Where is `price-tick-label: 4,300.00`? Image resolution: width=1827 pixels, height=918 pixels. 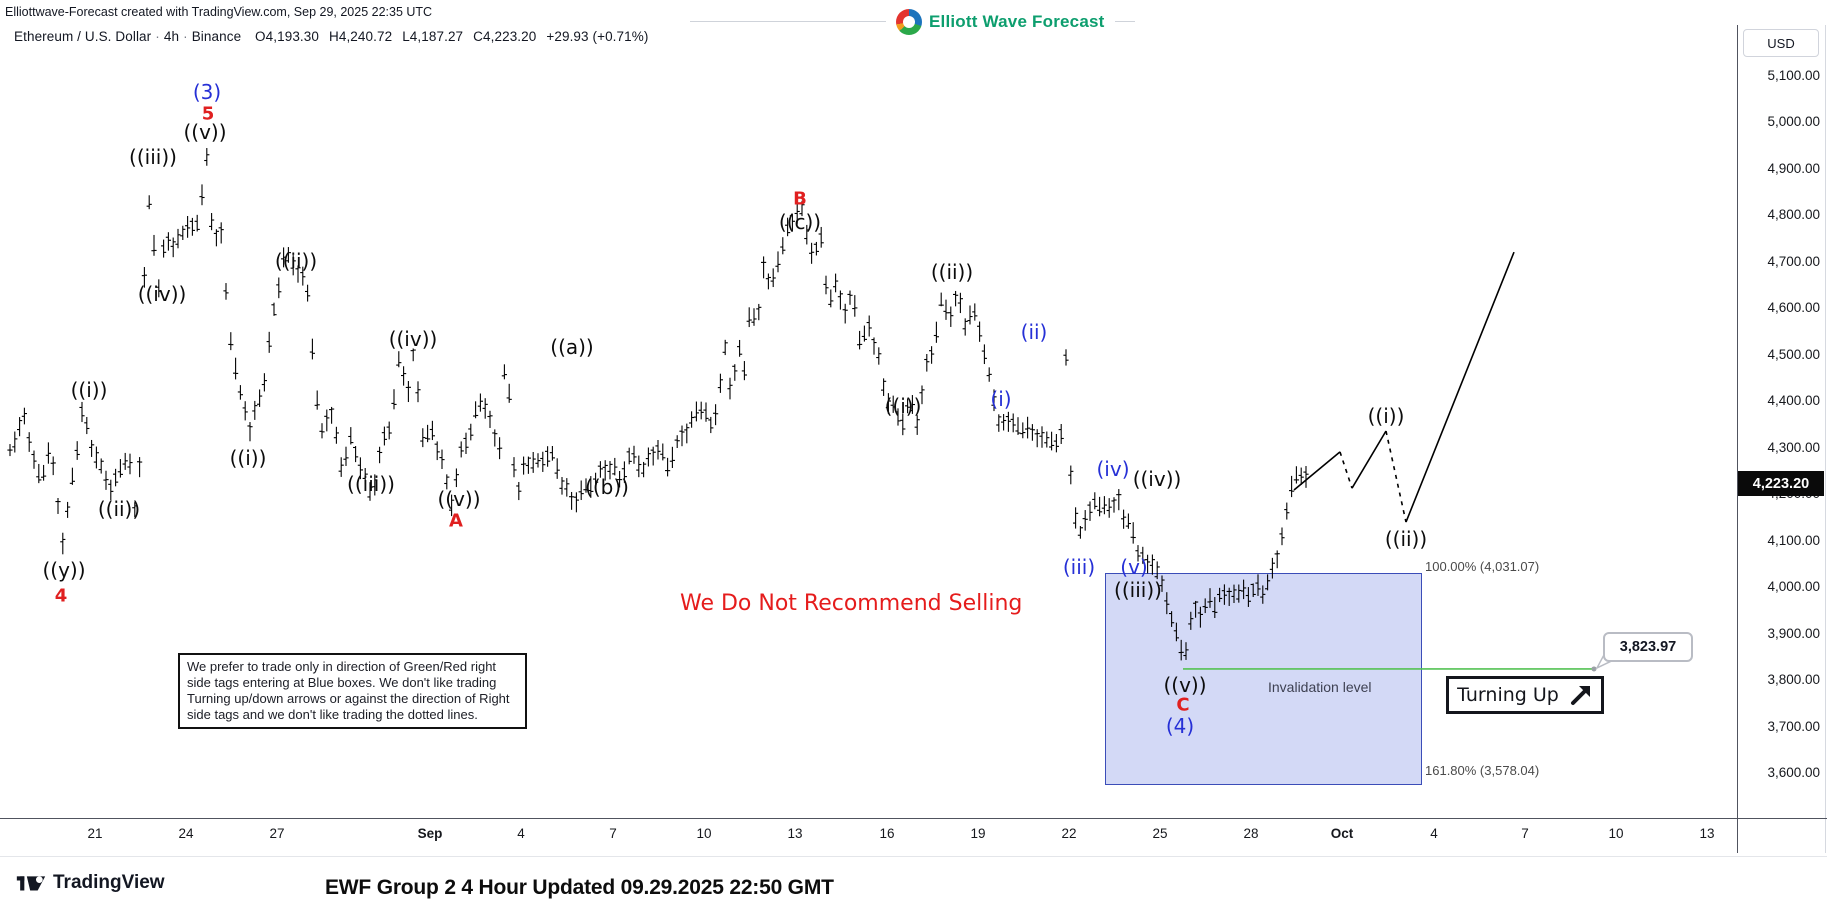 price-tick-label: 4,300.00 is located at coordinates (1793, 447).